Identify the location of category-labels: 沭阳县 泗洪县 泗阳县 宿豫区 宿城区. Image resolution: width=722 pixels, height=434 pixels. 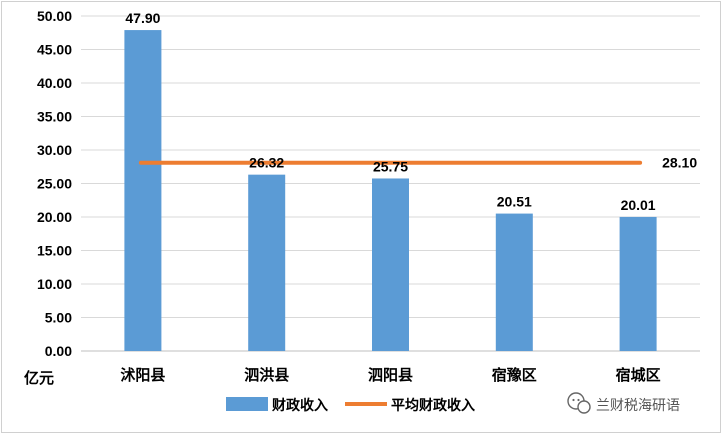
(390, 375).